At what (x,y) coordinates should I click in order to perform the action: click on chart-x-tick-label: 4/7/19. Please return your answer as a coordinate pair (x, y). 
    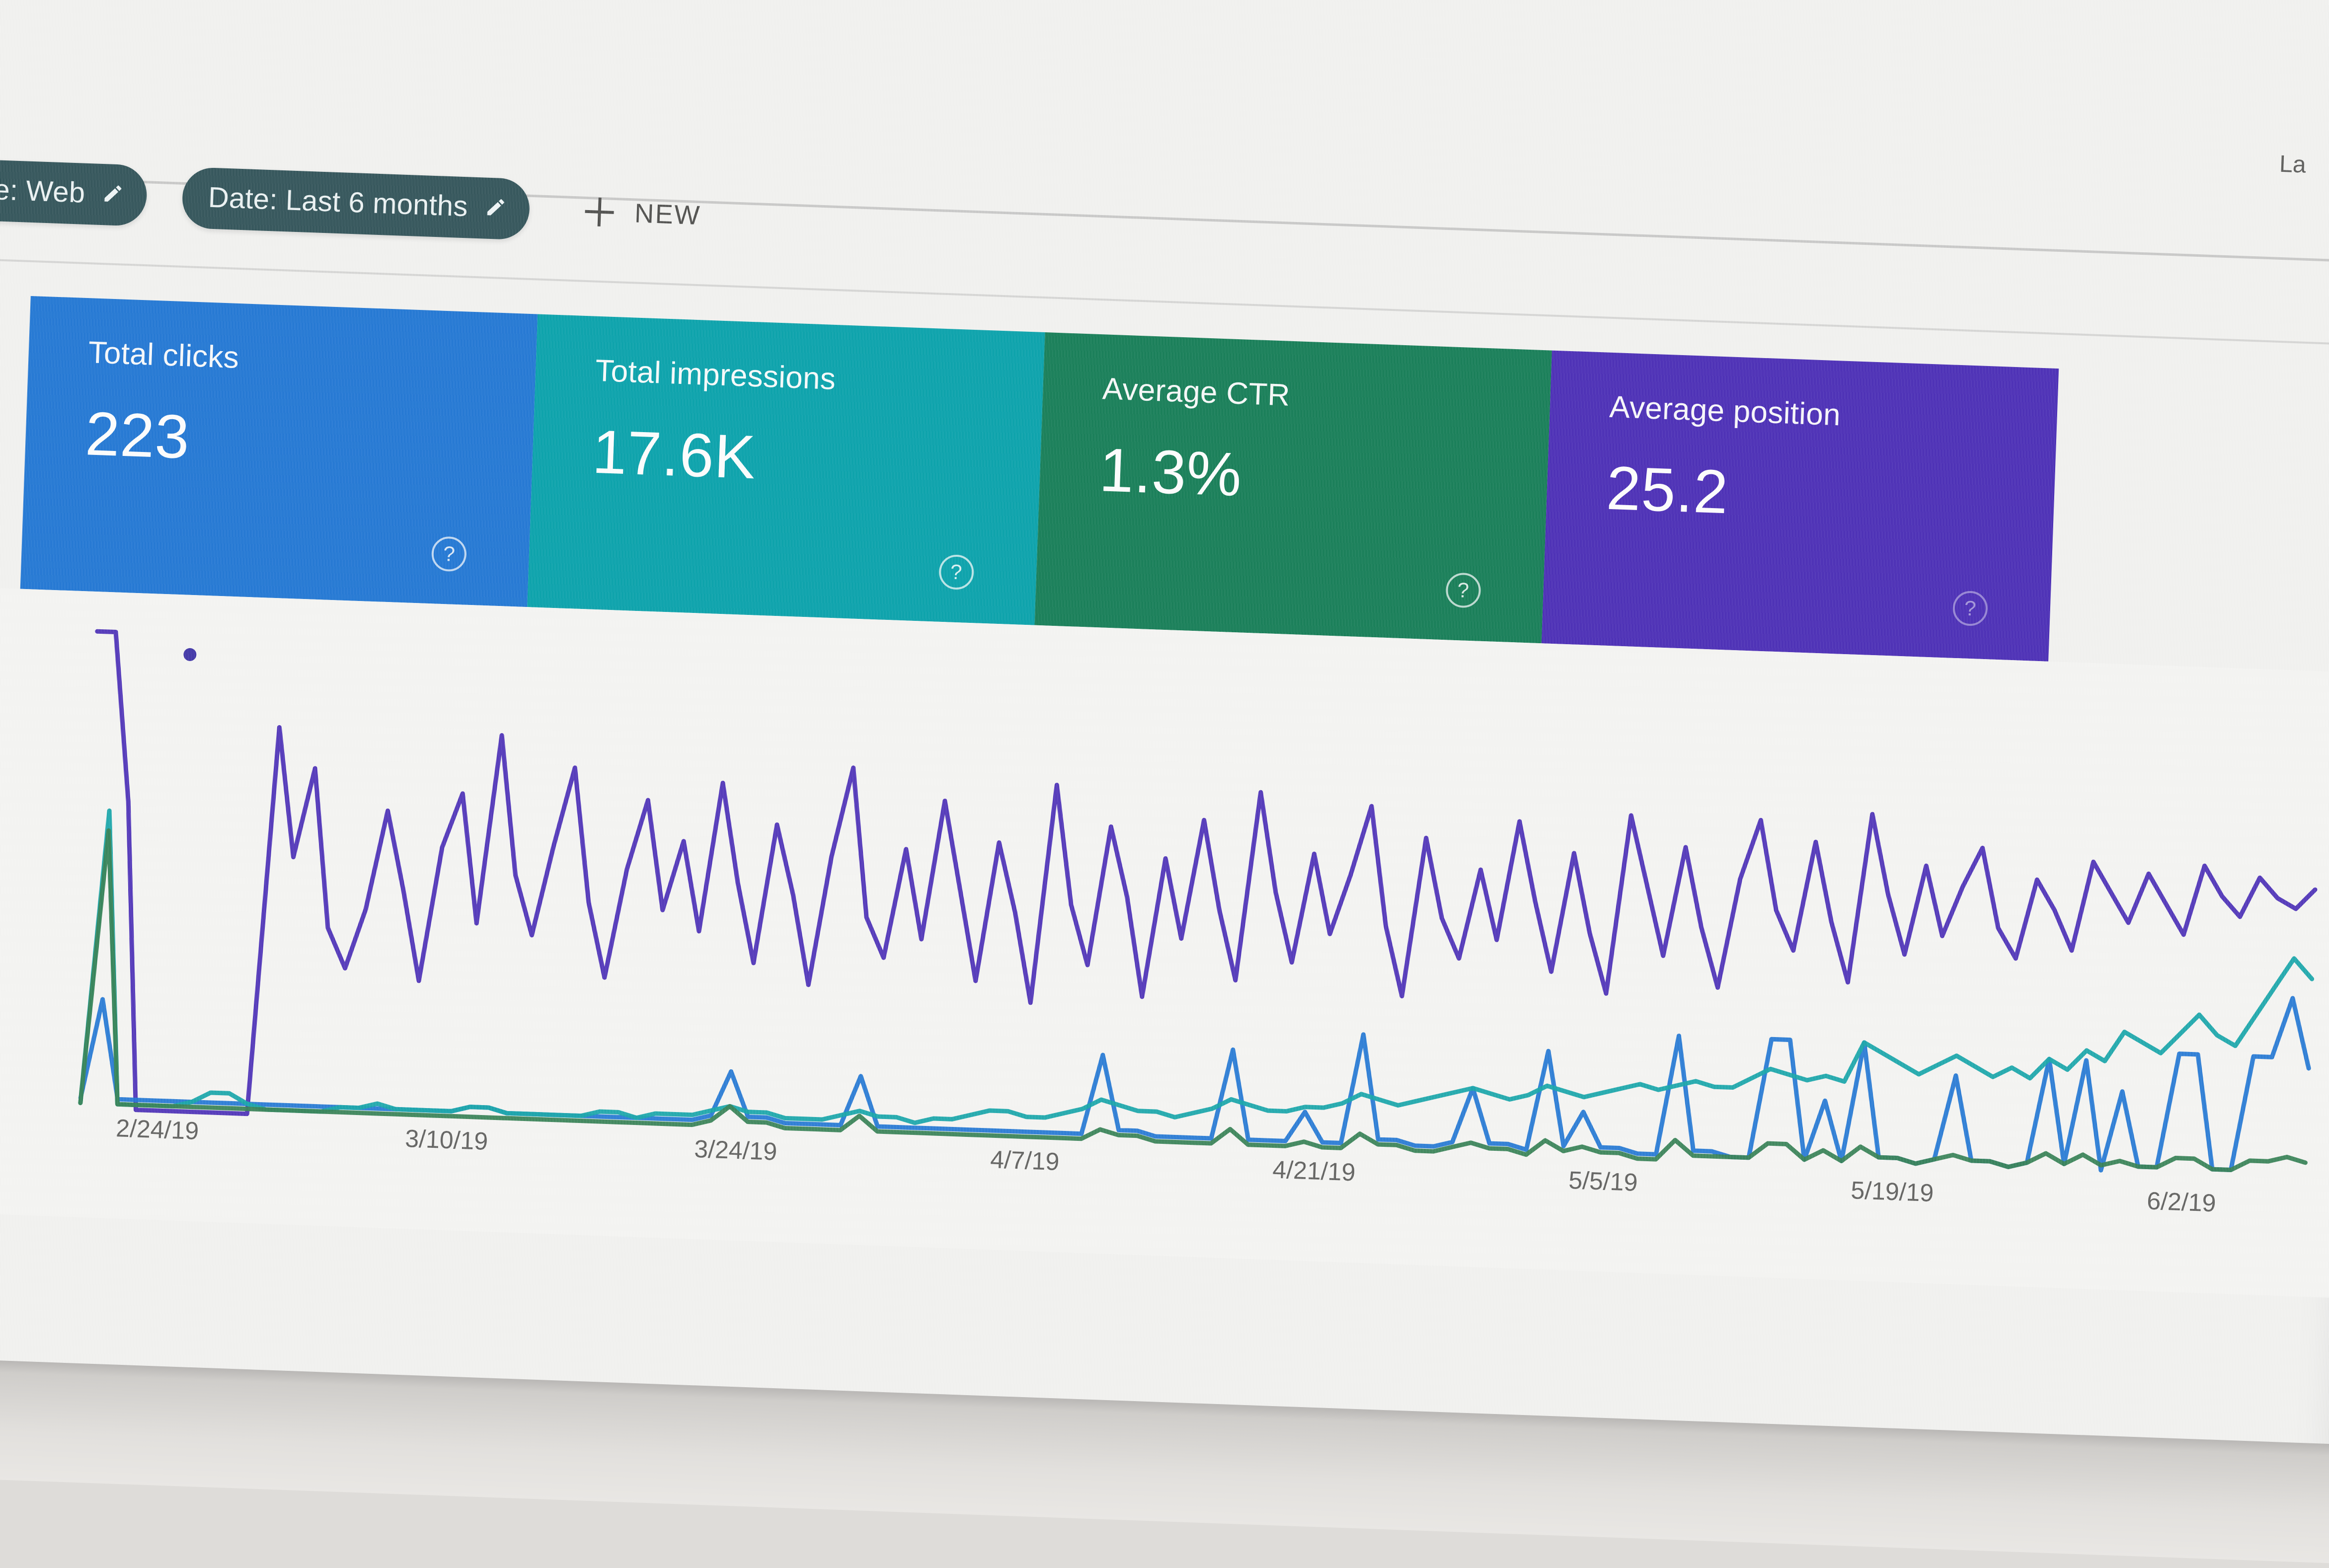
    Looking at the image, I should click on (1025, 1160).